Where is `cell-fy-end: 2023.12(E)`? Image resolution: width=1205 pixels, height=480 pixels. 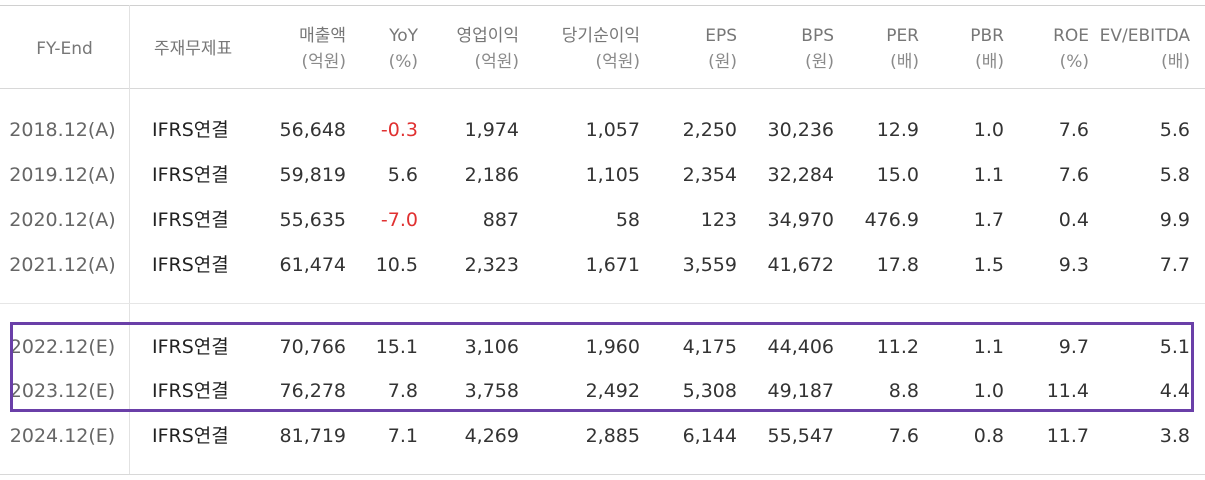
cell-fy-end: 2023.12(E) is located at coordinates (62, 391).